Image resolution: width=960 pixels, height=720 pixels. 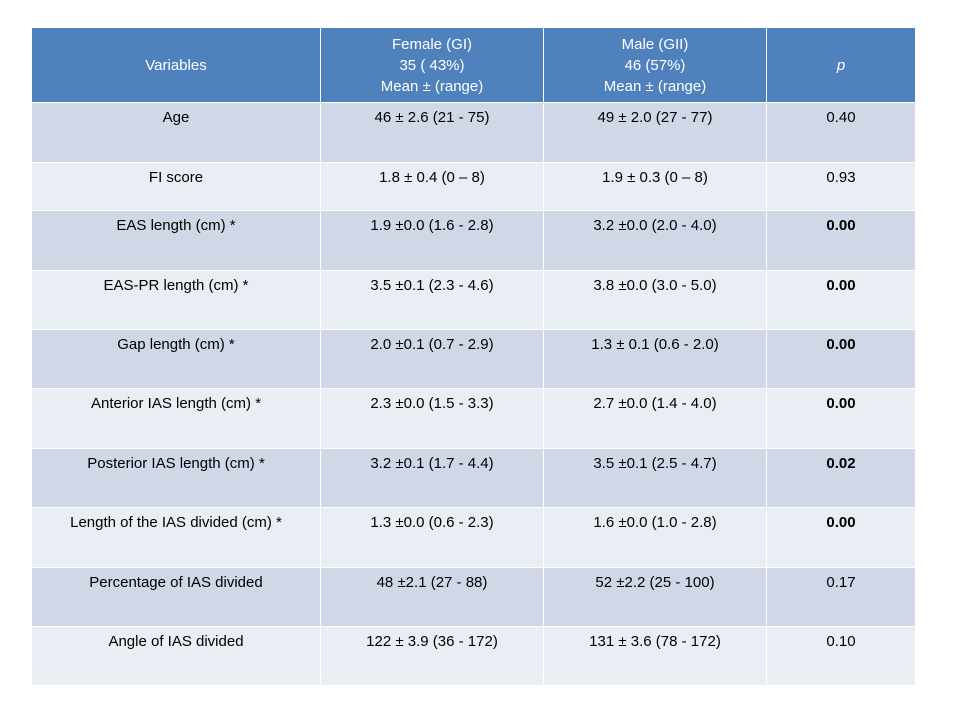 What do you see at coordinates (176, 240) in the screenshot?
I see `cell-variable: EAS length (cm) *` at bounding box center [176, 240].